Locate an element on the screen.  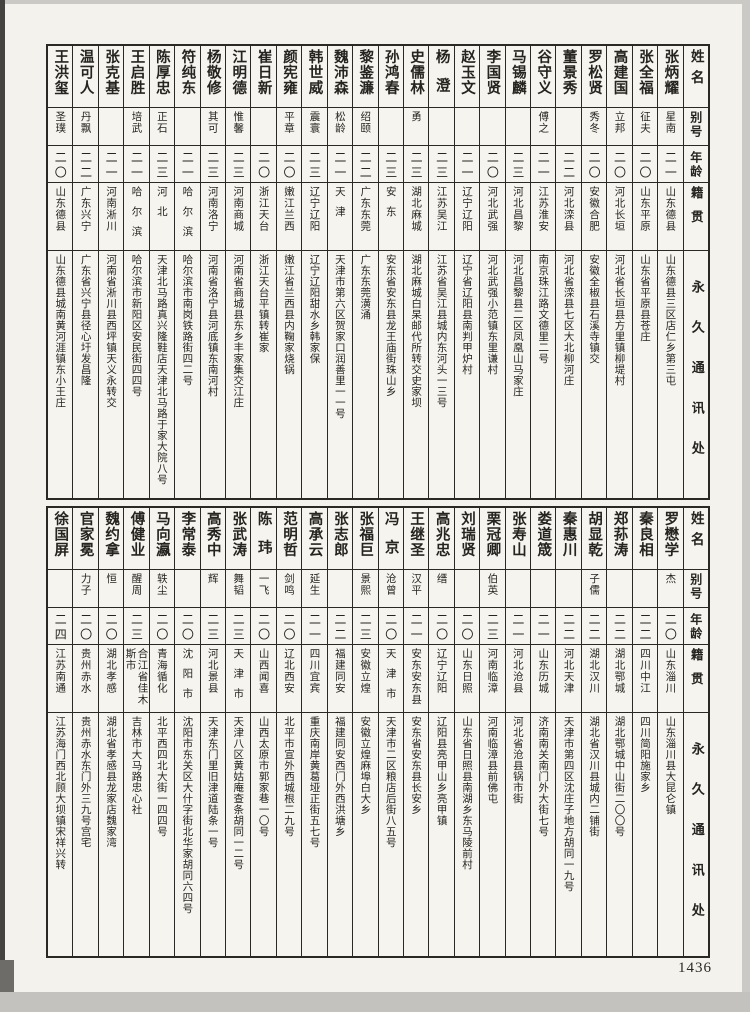
entry-name-cell: 刘瑞贤 is located at coordinates (467, 539).